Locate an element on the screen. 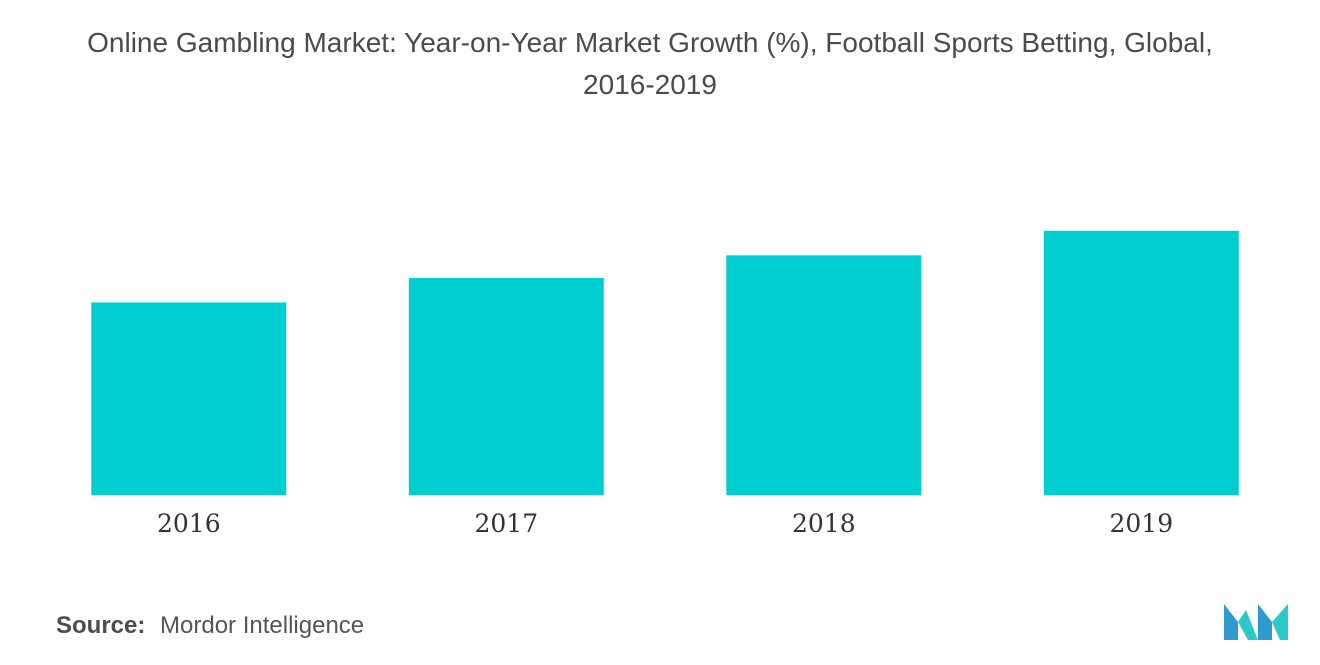 This screenshot has width=1320, height=665. mordor-intelligence-logo-icon is located at coordinates (1256, 622).